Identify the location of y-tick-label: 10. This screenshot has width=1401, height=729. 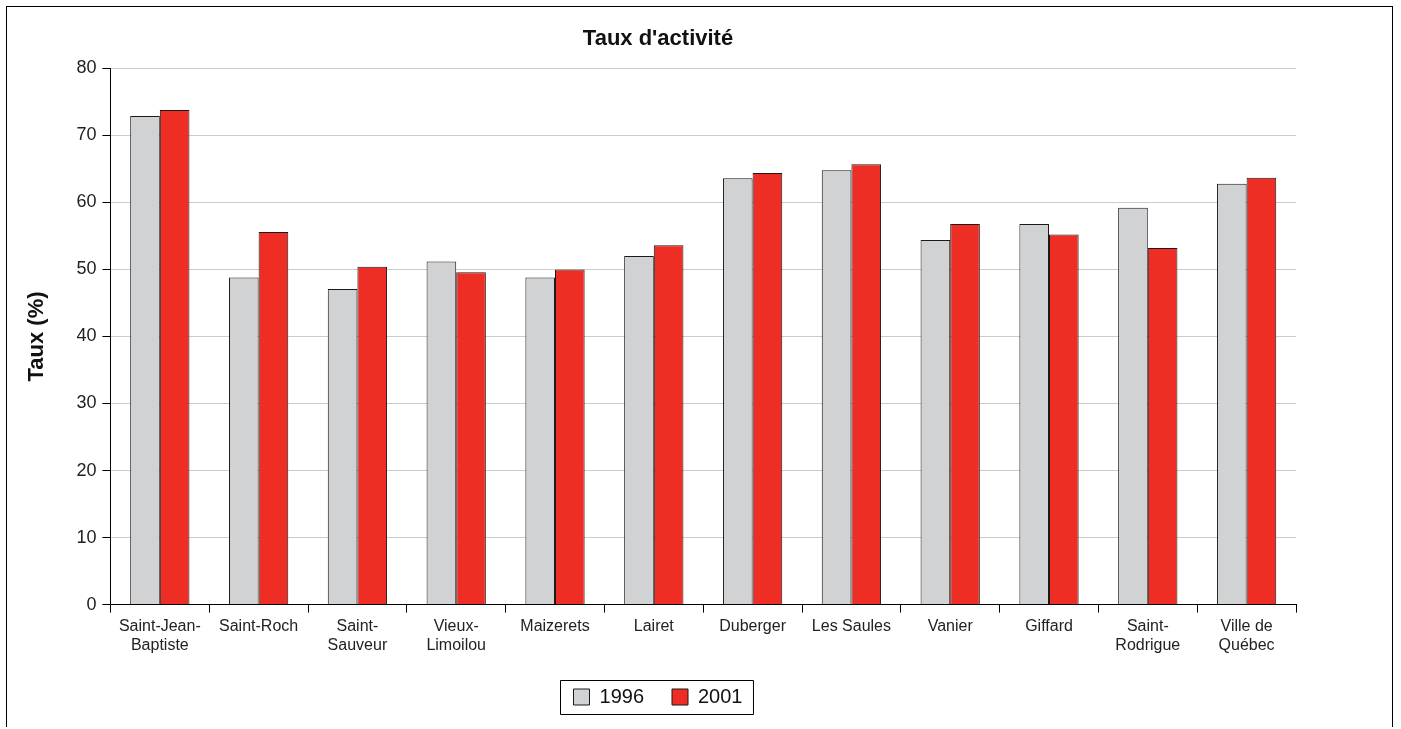
(86, 536).